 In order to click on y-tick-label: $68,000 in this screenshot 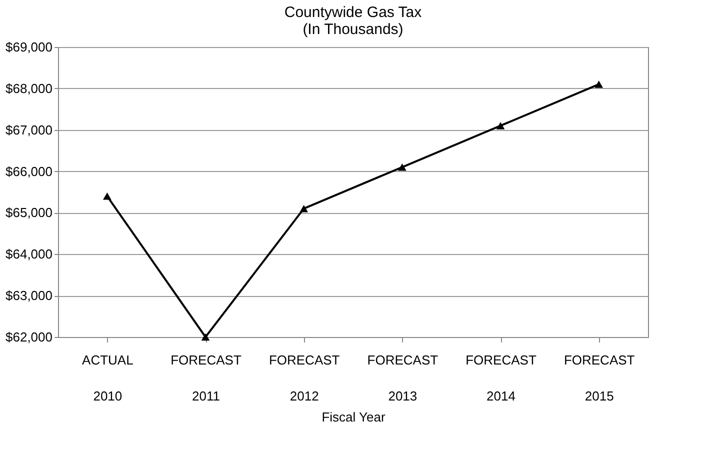, I will do `click(29, 88)`.